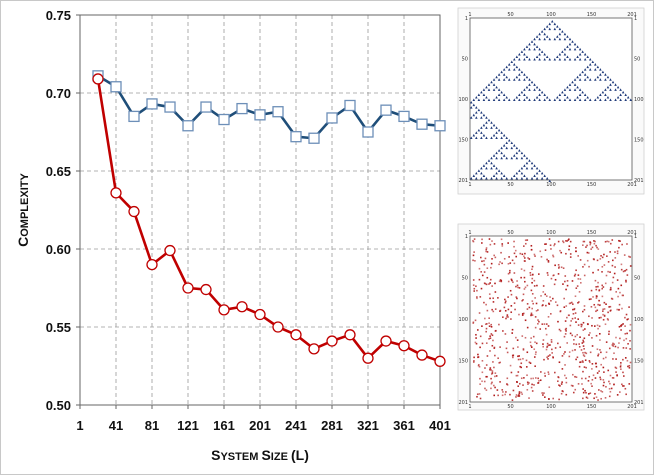  I want to click on series-2-point, so click(98, 79).